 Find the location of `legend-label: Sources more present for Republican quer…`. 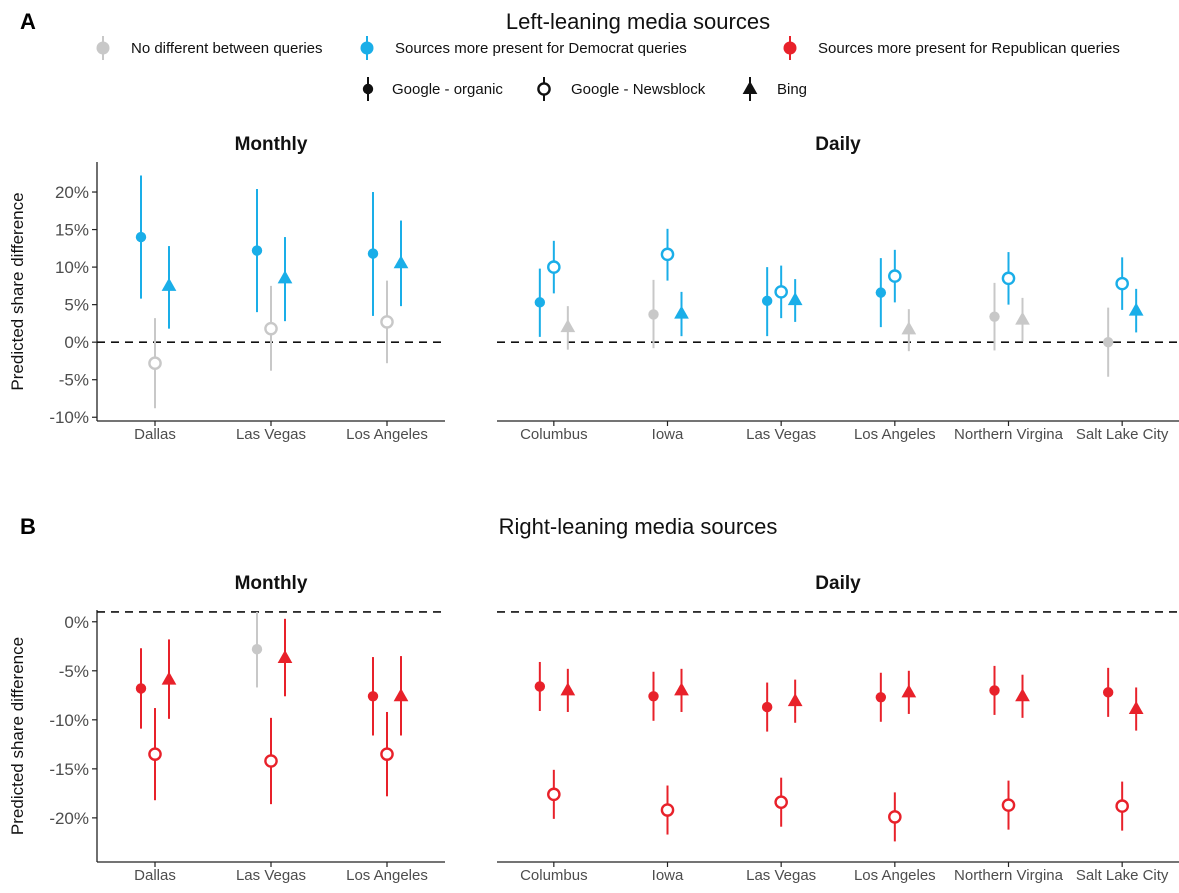

legend-label: Sources more present for Republican quer… is located at coordinates (969, 48).